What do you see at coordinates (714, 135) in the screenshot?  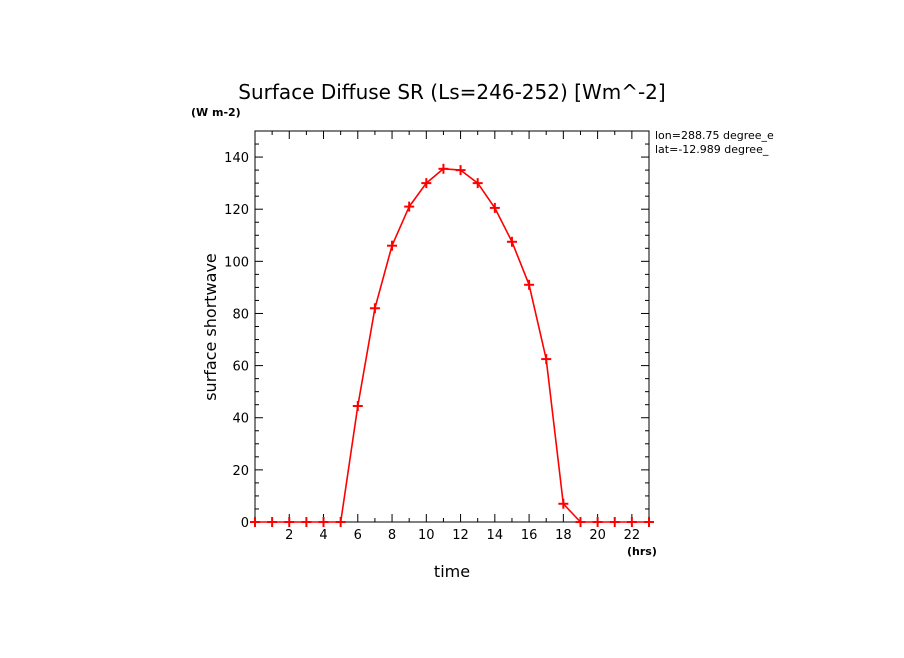 I see `annotation-lon: lon=288.75 degree_e` at bounding box center [714, 135].